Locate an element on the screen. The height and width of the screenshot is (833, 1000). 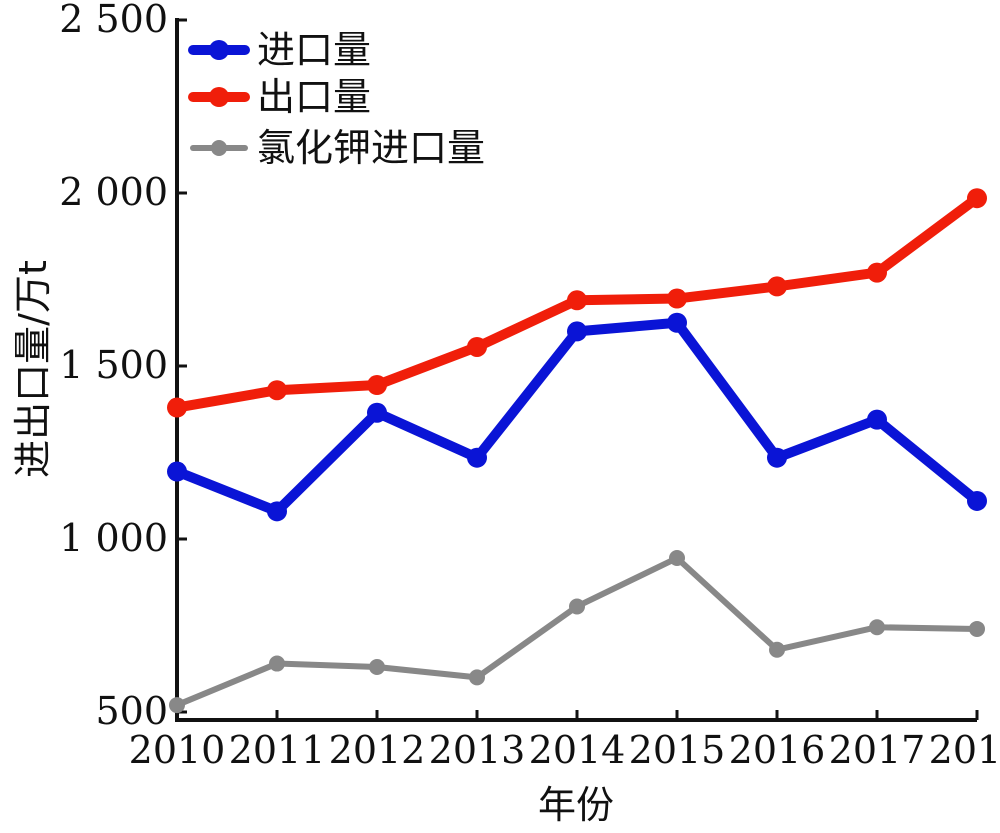
y-axis-title: 进出口量/万t is located at coordinates (33, 369).